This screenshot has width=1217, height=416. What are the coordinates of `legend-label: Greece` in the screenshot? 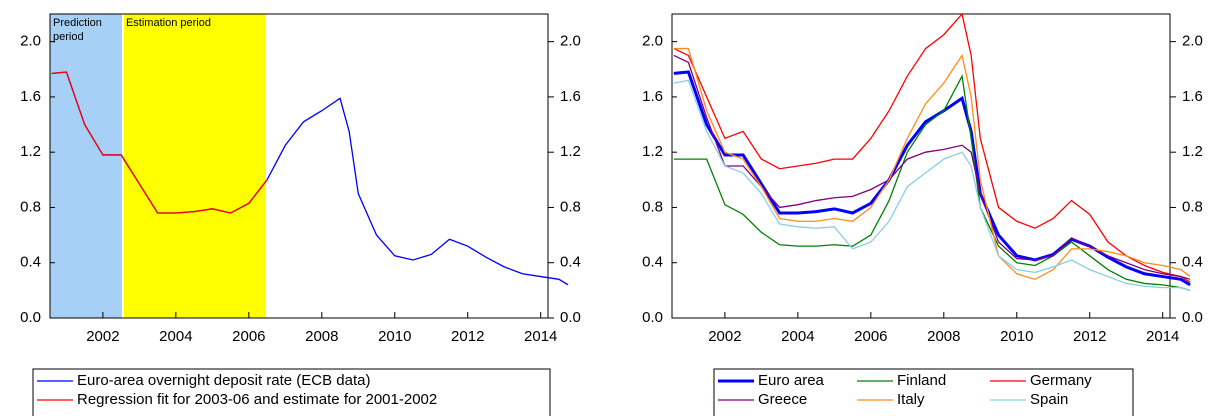 It's located at (782, 399).